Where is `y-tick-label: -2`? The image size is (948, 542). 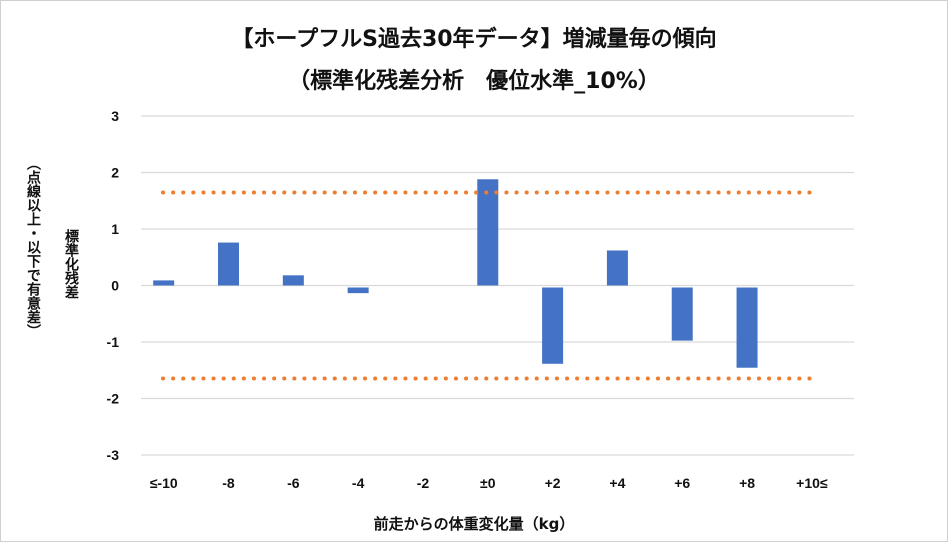
y-tick-label: -2 is located at coordinates (113, 399).